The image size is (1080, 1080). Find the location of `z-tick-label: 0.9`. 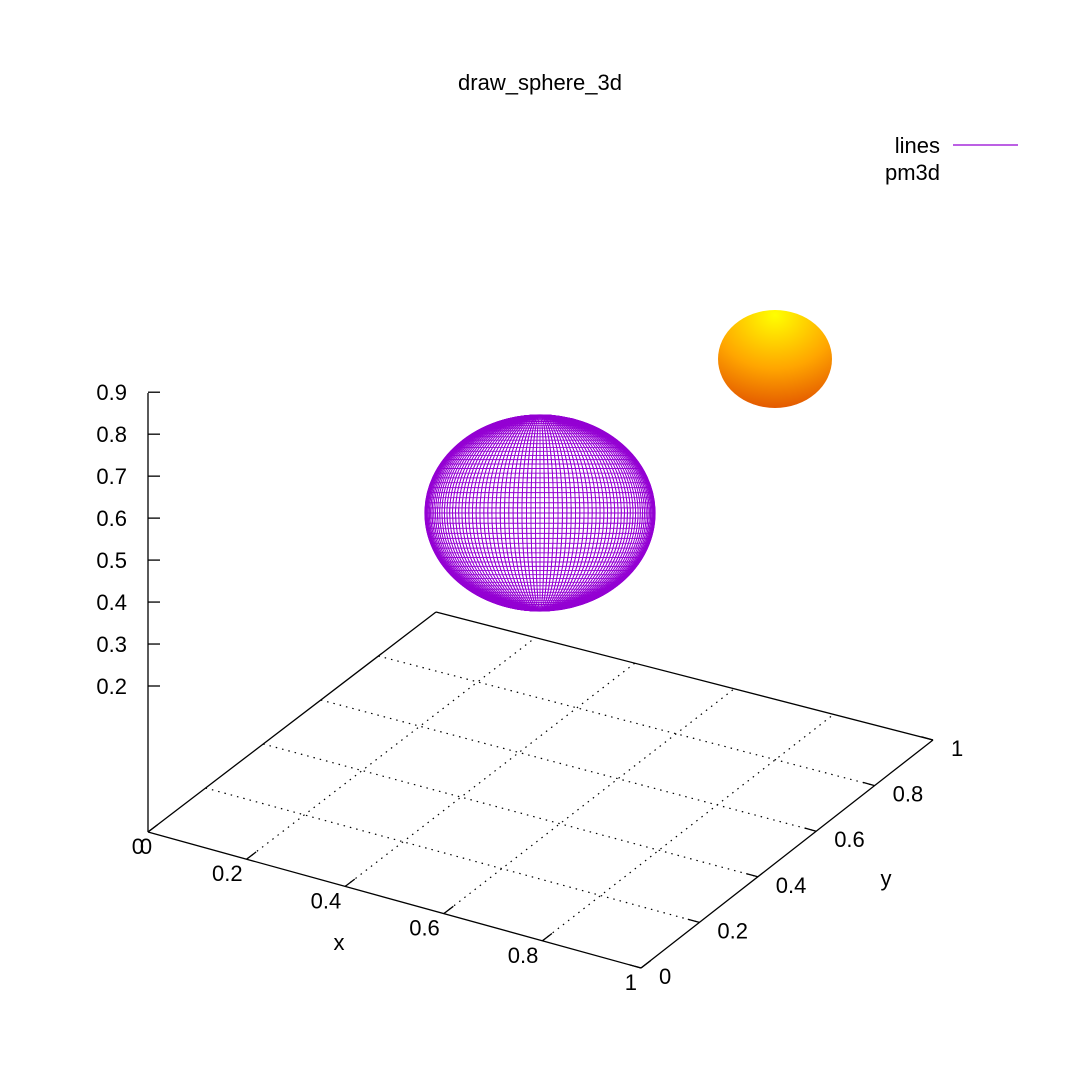

z-tick-label: 0.9 is located at coordinates (111, 392).